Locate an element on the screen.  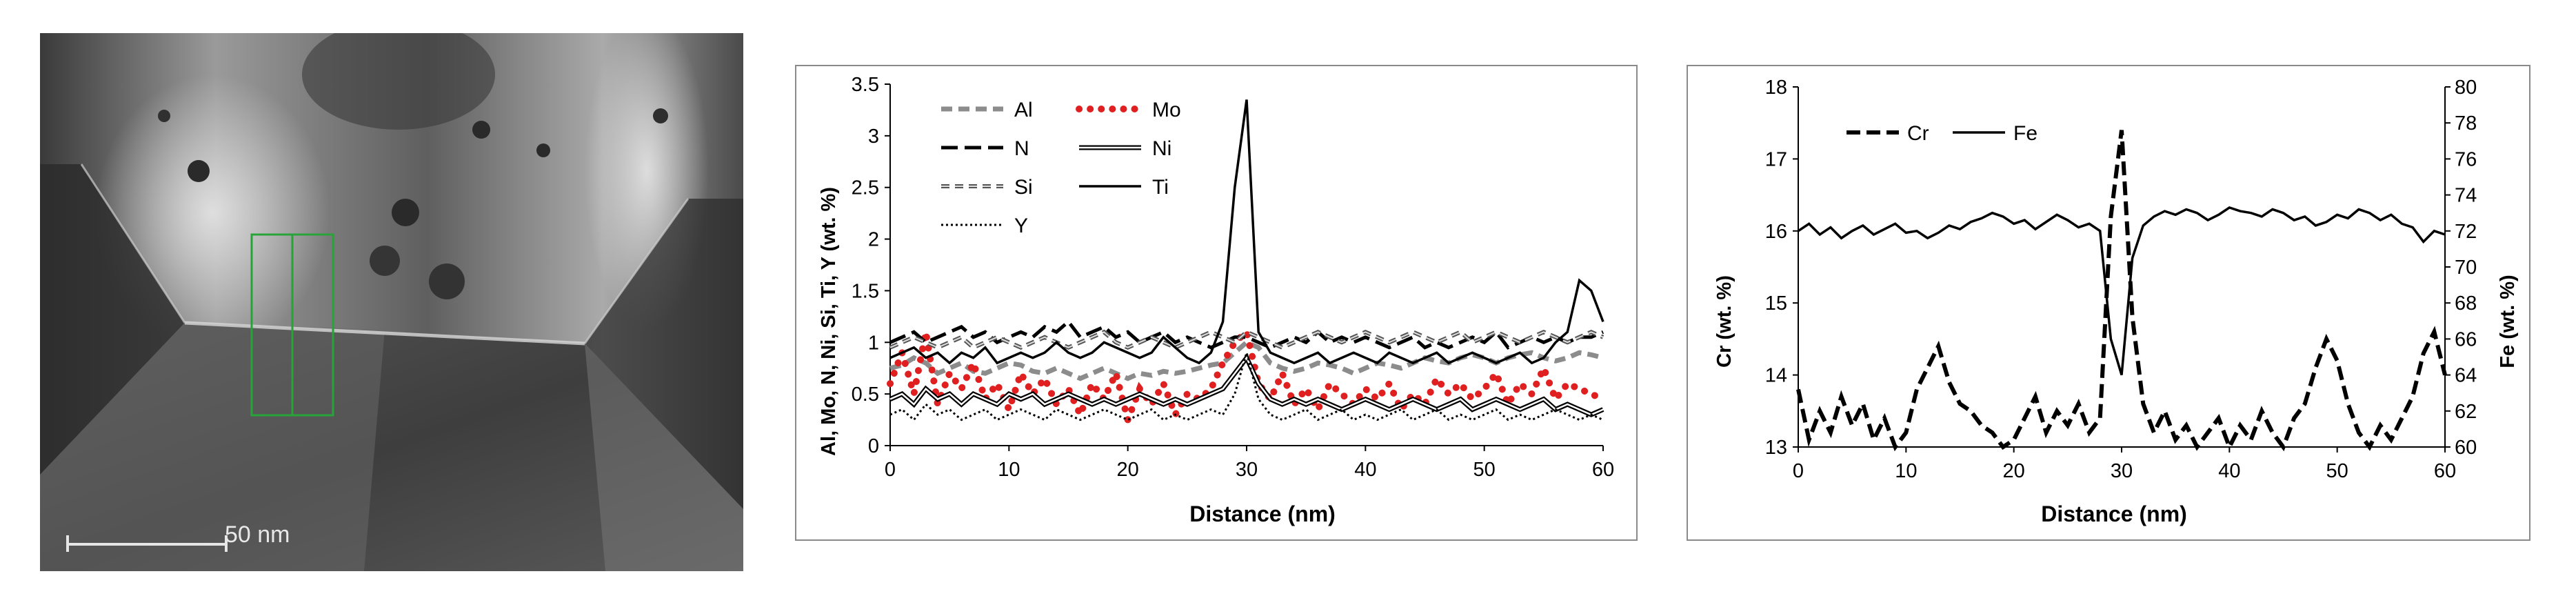
y-tick-label: 2 is located at coordinates (873, 240).